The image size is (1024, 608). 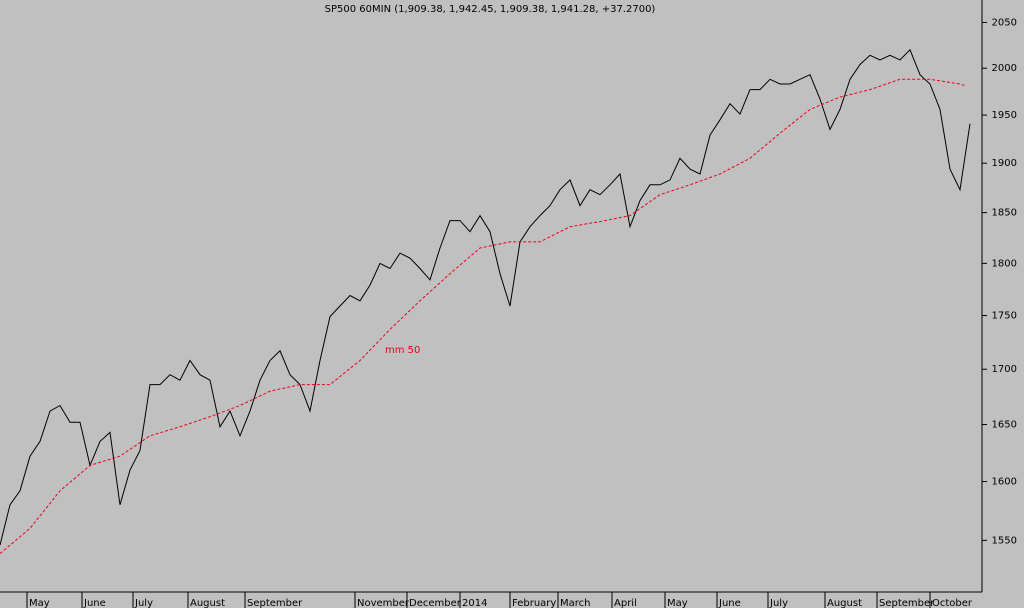 What do you see at coordinates (1004, 425) in the screenshot?
I see `y-tick-label: 1650` at bounding box center [1004, 425].